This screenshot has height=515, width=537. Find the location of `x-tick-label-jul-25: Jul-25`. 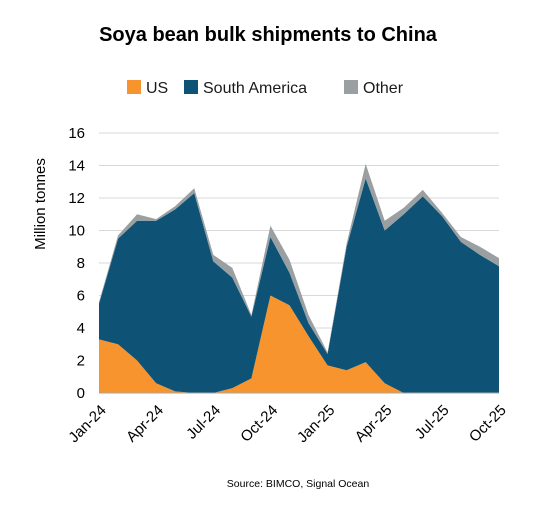

x-tick-label-jul-25: Jul-25 is located at coordinates (432, 422).